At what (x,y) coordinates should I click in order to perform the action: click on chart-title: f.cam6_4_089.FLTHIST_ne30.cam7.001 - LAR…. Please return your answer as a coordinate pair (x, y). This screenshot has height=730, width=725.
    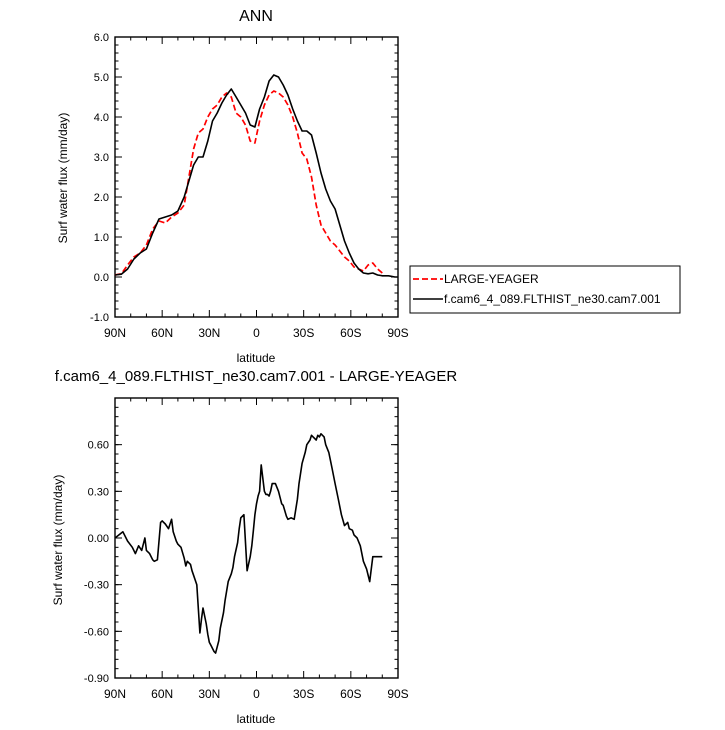
    Looking at the image, I should click on (256, 376).